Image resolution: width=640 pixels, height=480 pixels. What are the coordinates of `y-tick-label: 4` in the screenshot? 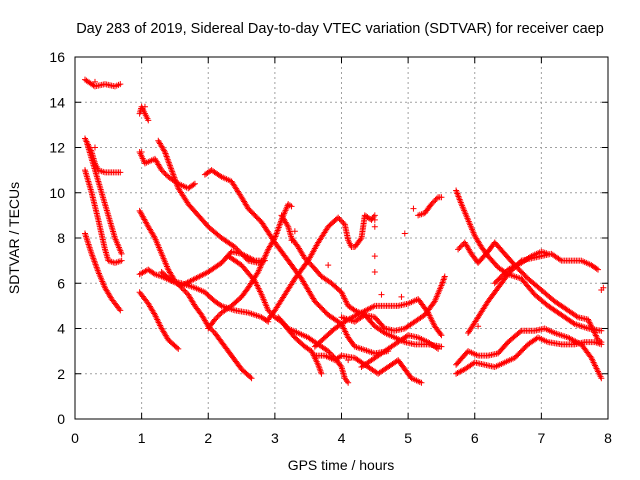 It's located at (61, 329).